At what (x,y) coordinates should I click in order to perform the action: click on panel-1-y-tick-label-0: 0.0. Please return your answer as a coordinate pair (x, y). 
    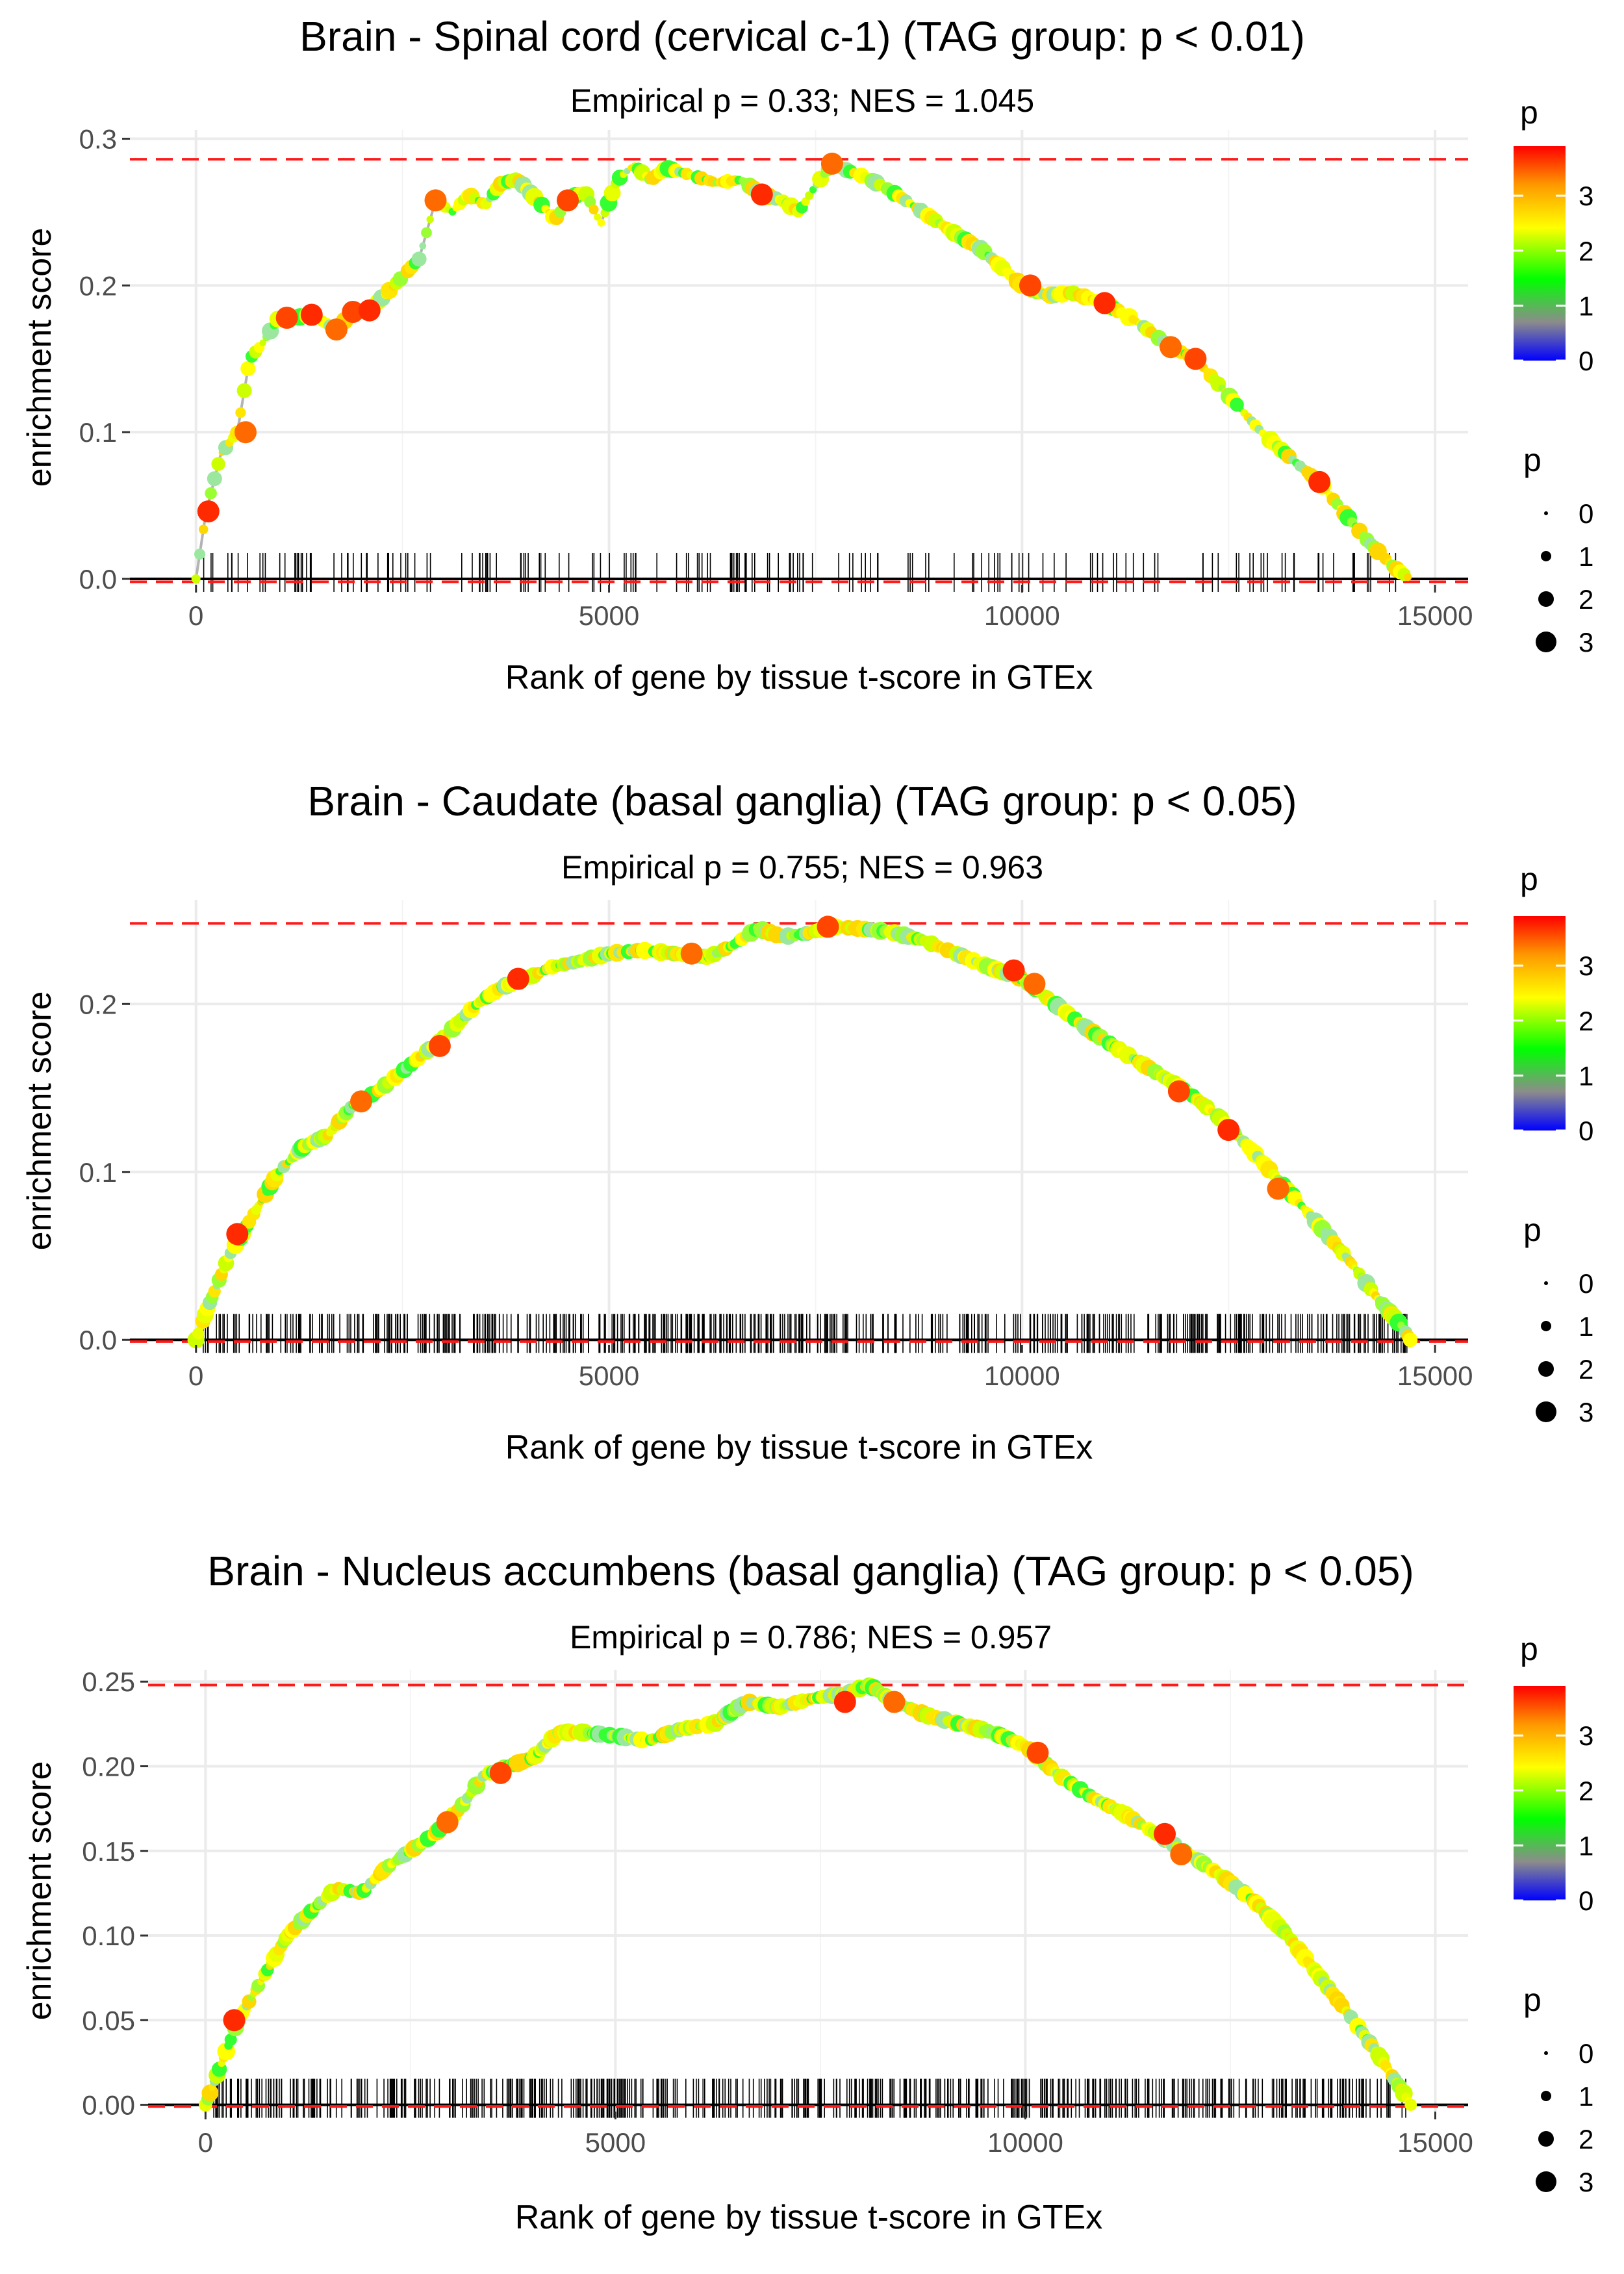
    Looking at the image, I should click on (98, 579).